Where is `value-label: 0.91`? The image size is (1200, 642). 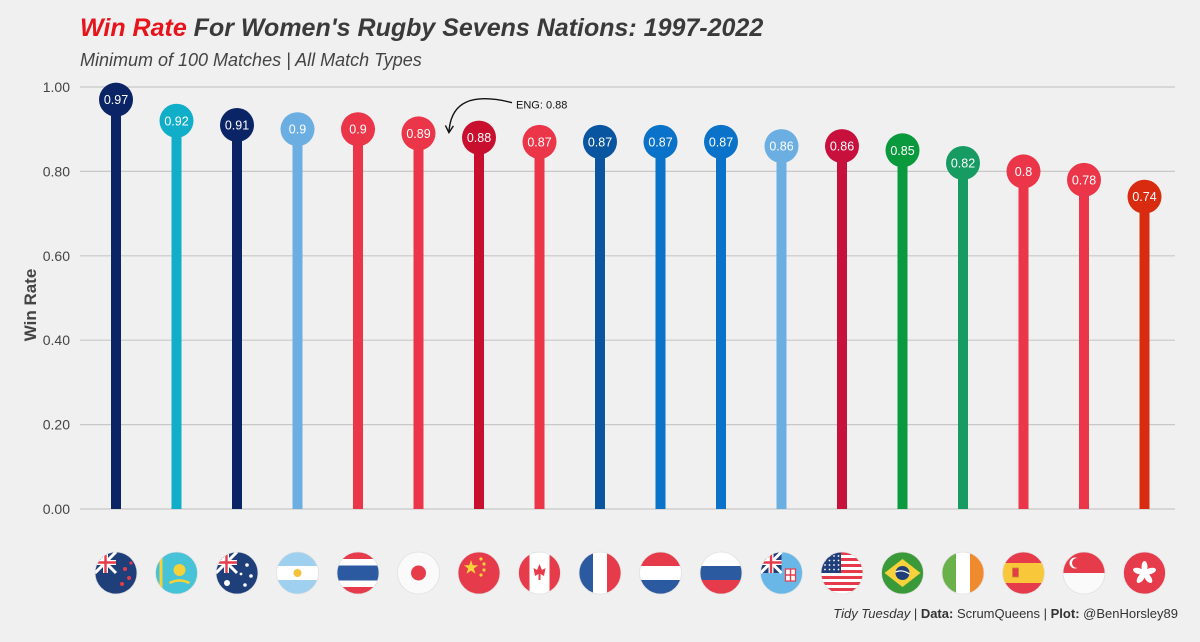 value-label: 0.91 is located at coordinates (237, 125).